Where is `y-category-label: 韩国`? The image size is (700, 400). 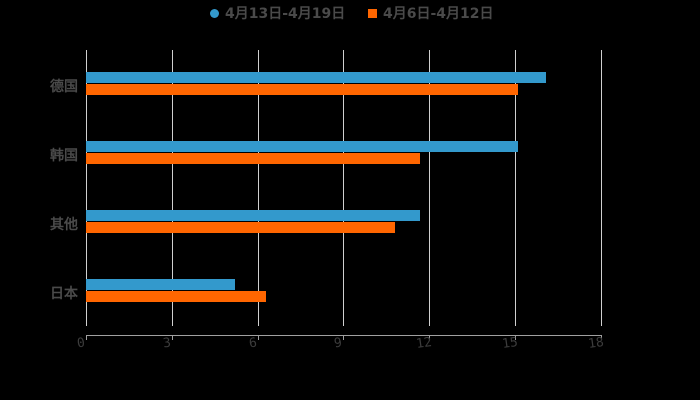 y-category-label: 韩国 is located at coordinates (64, 156).